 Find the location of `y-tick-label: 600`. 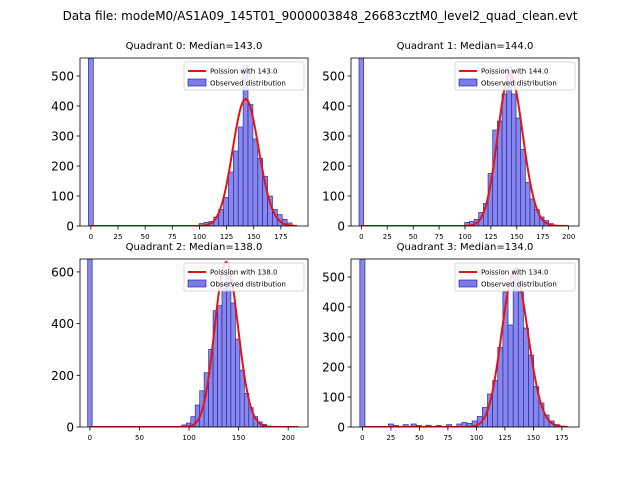

y-tick-label: 600 is located at coordinates (62, 272).